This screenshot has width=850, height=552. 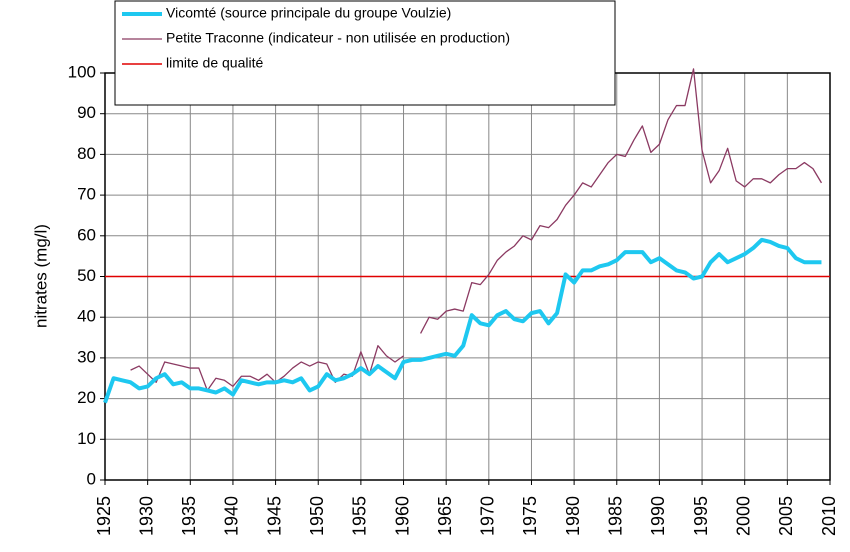 What do you see at coordinates (86, 356) in the screenshot?
I see `y-tick-label: 30` at bounding box center [86, 356].